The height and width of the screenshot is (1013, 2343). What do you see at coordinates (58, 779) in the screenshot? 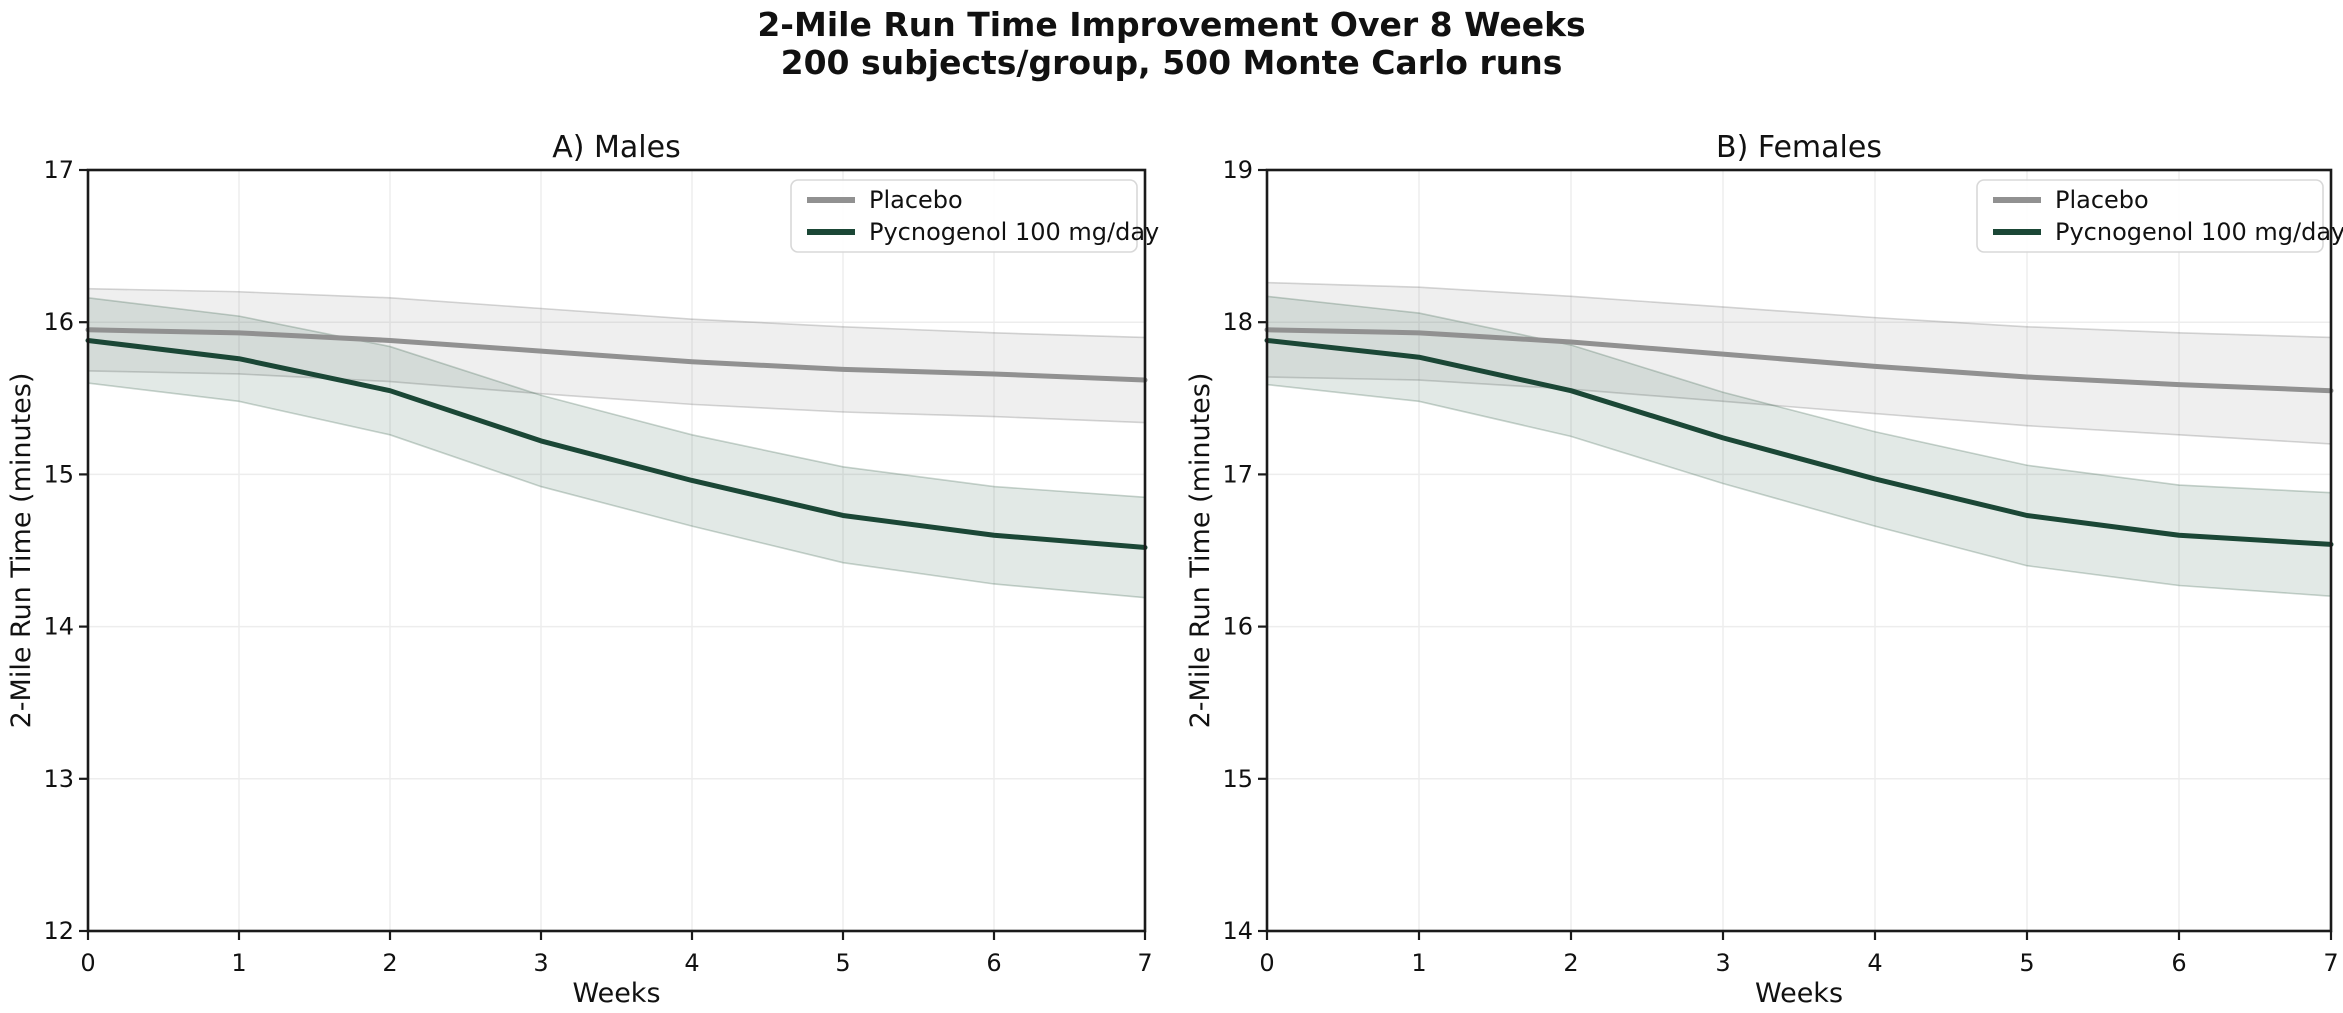
I see `y-tick-label: 13` at bounding box center [58, 779].